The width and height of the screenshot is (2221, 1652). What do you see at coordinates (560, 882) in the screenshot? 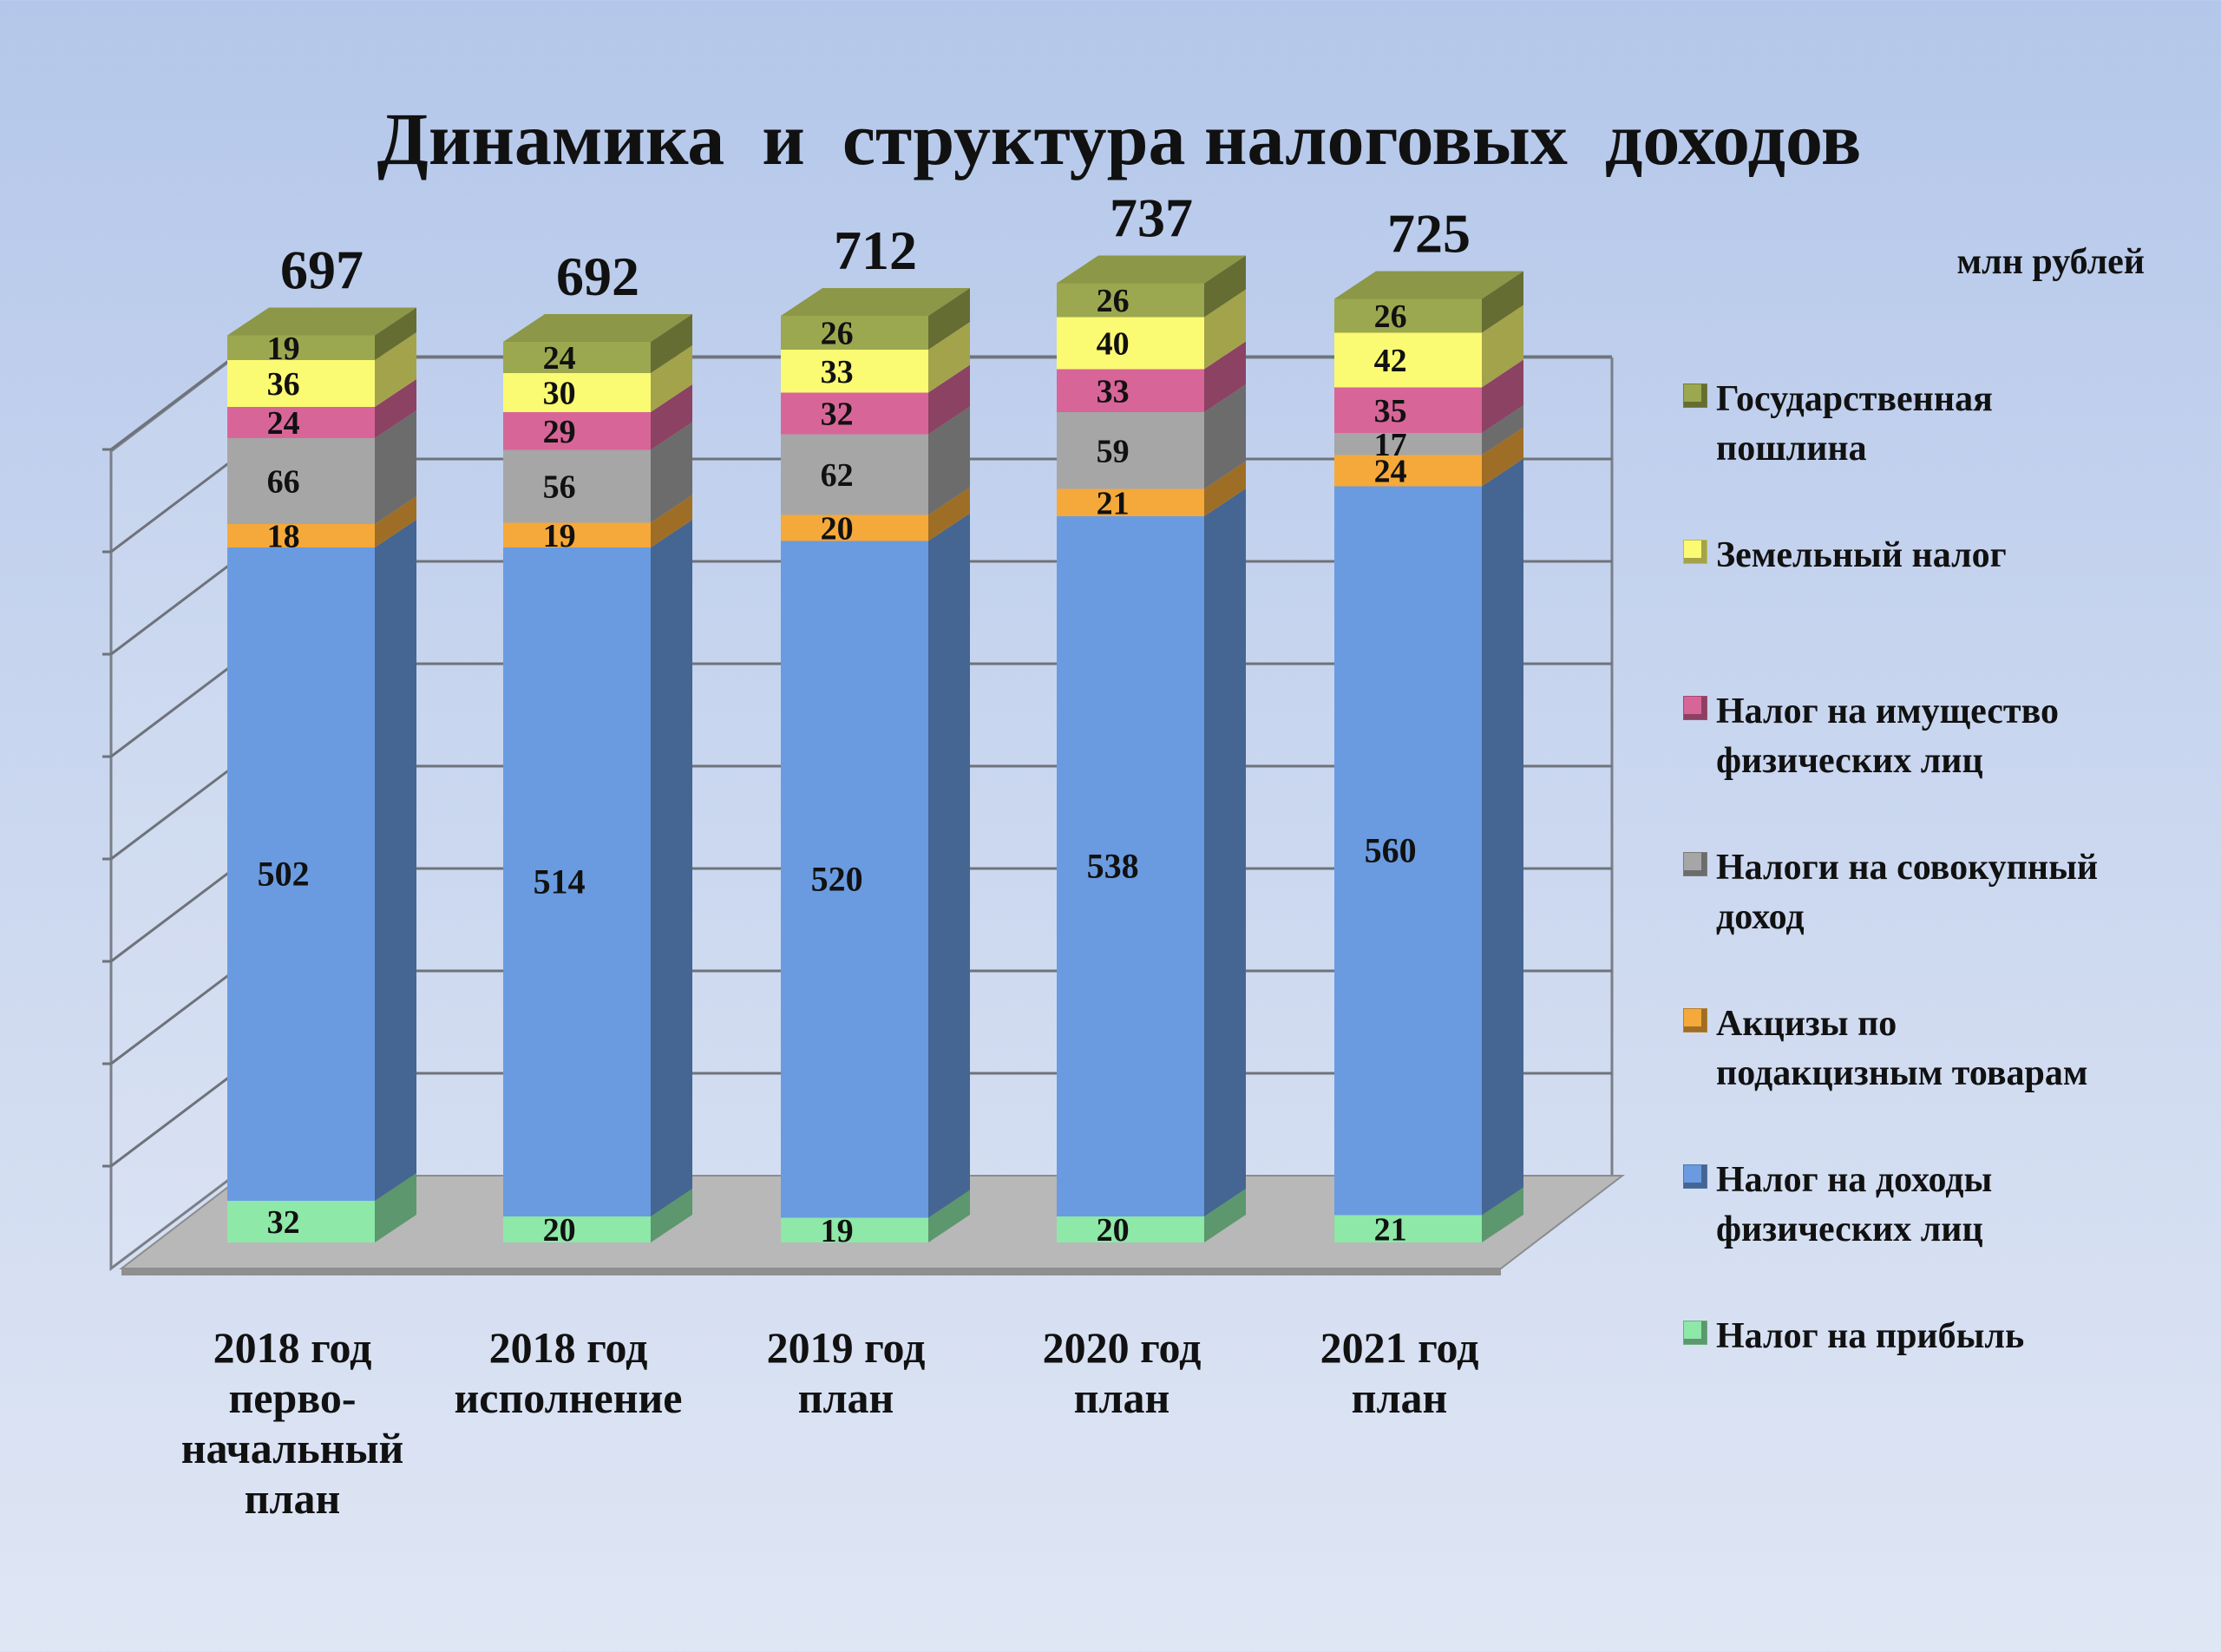
I see `segment-value-label: 514` at bounding box center [560, 882].